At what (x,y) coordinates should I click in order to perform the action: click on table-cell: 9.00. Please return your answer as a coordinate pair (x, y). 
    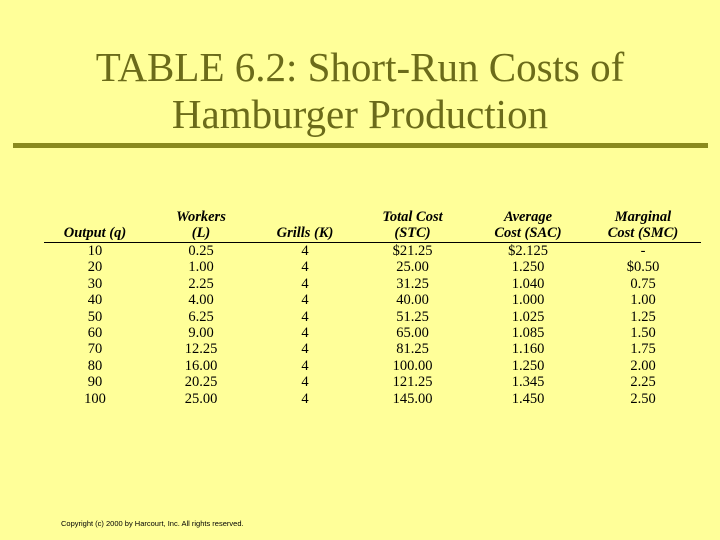
    Looking at the image, I should click on (201, 333).